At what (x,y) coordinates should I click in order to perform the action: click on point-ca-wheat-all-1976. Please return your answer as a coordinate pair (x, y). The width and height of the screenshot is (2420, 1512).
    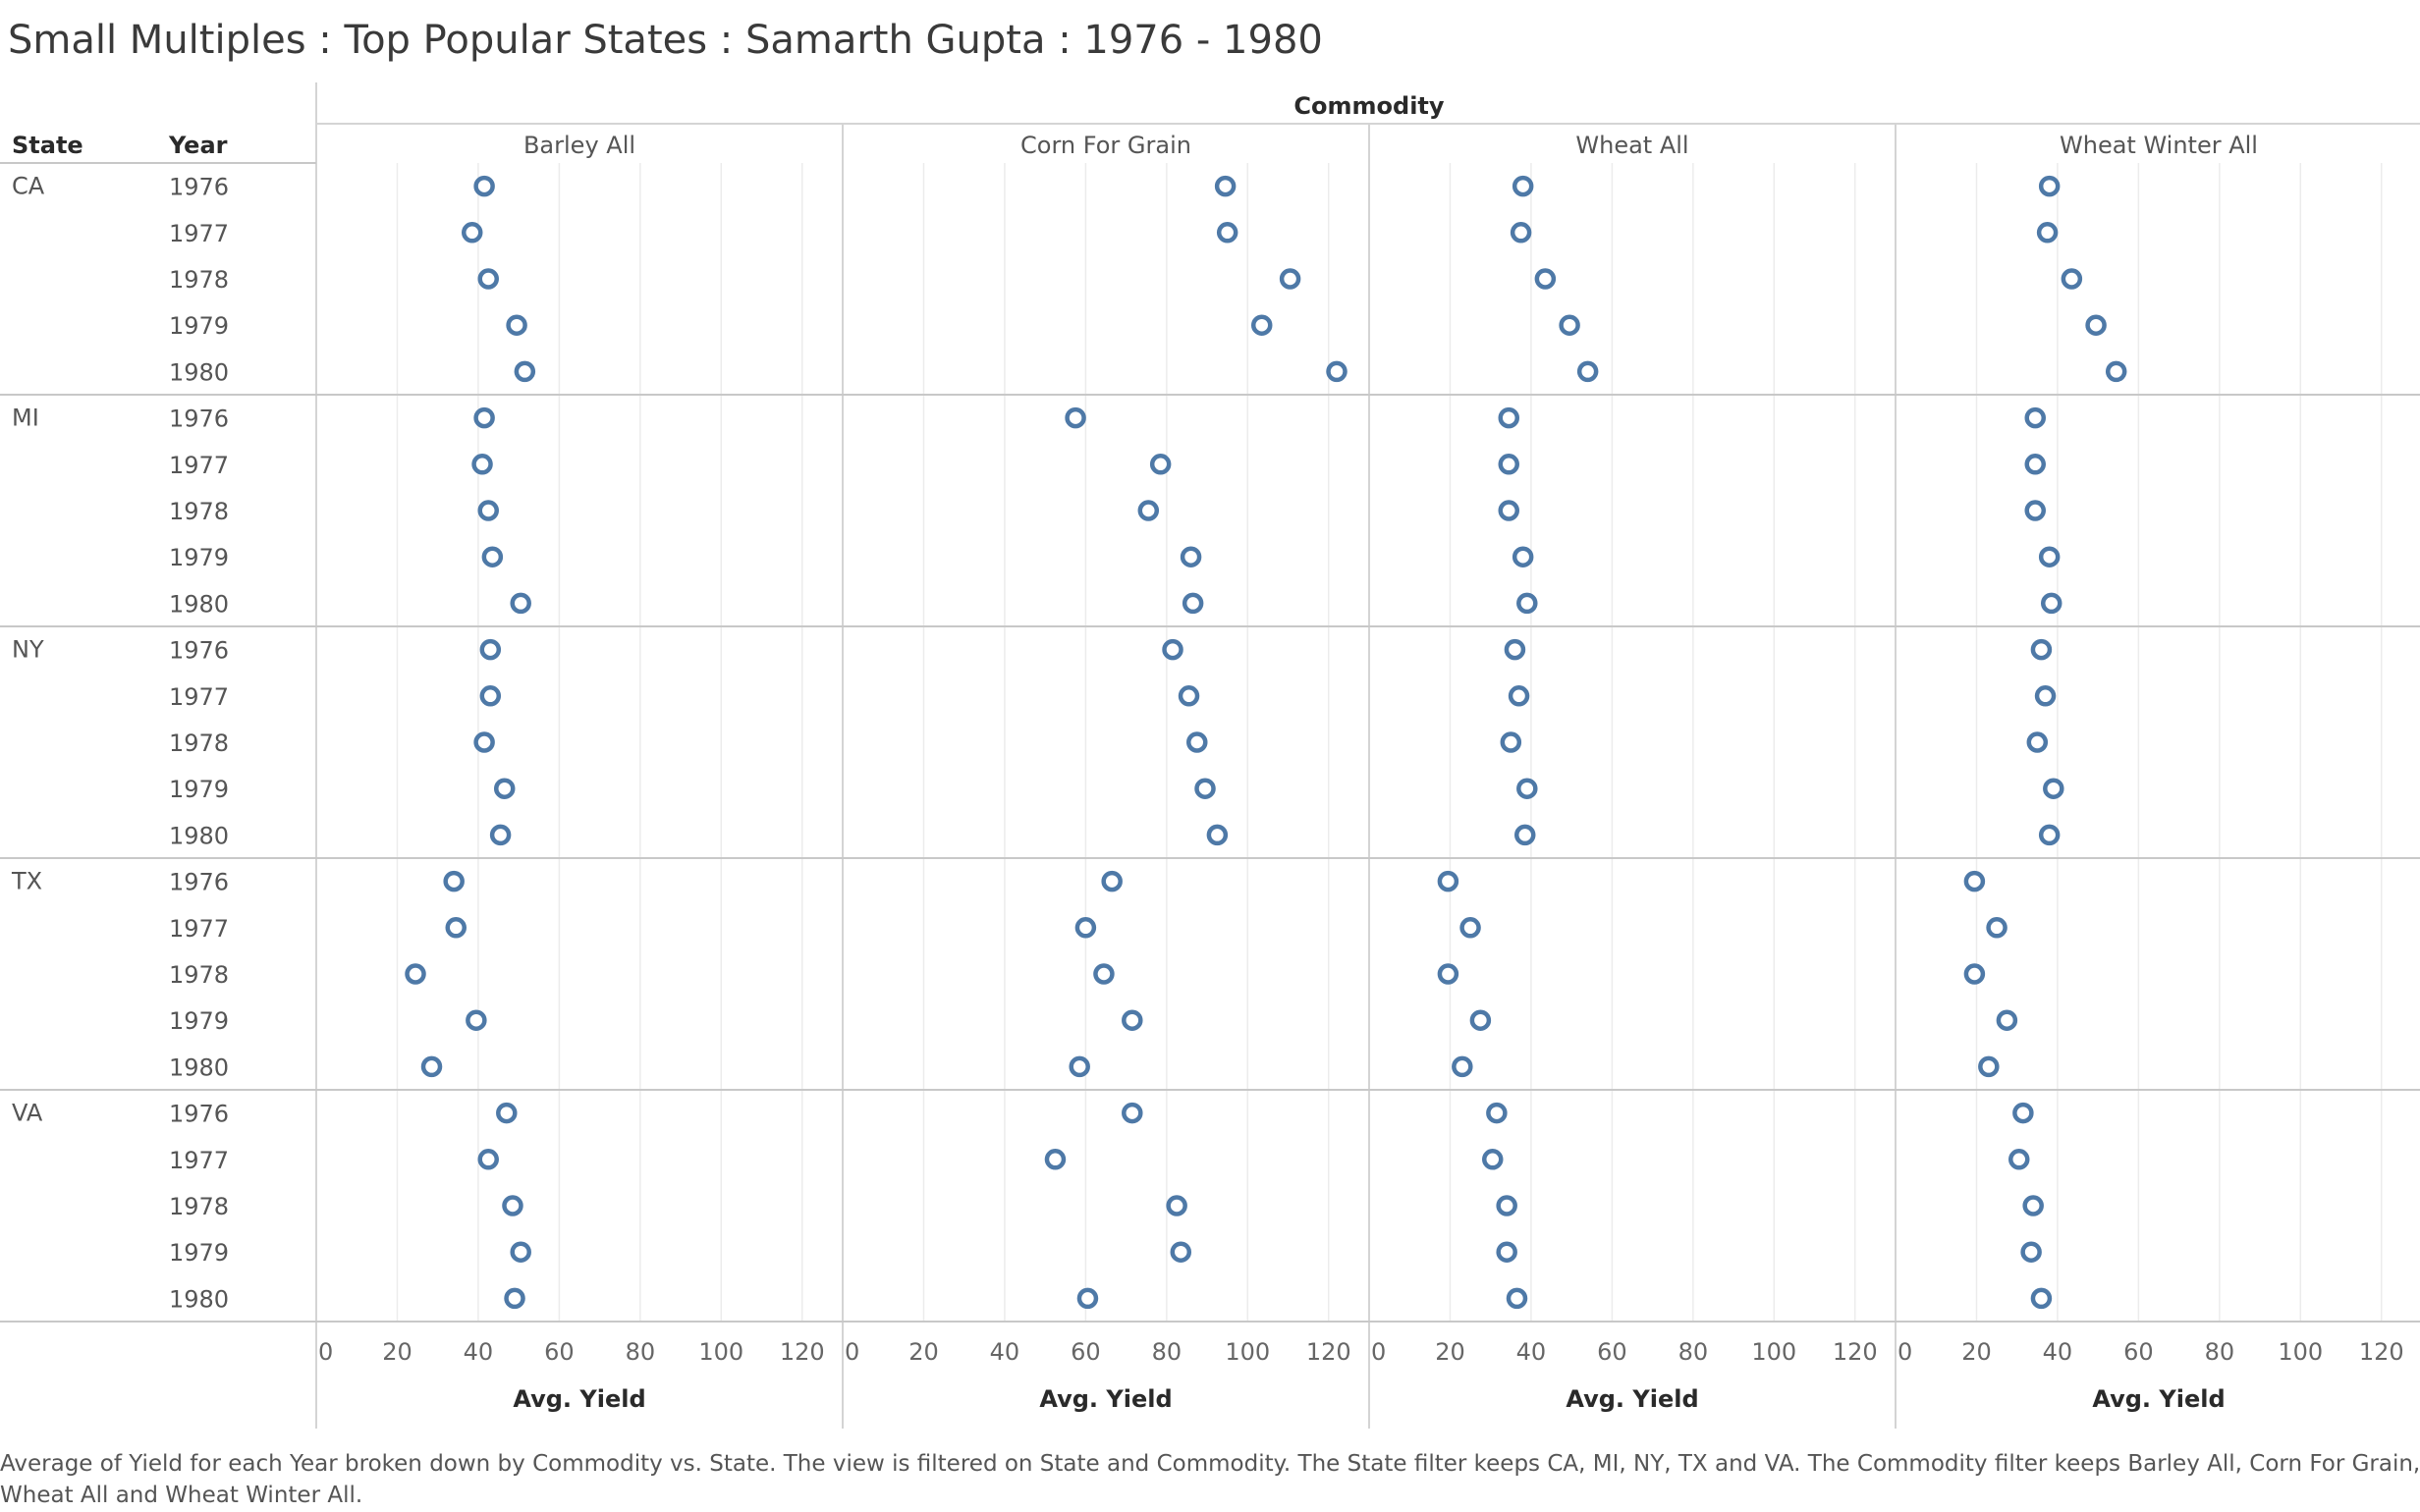
    Looking at the image, I should click on (1523, 186).